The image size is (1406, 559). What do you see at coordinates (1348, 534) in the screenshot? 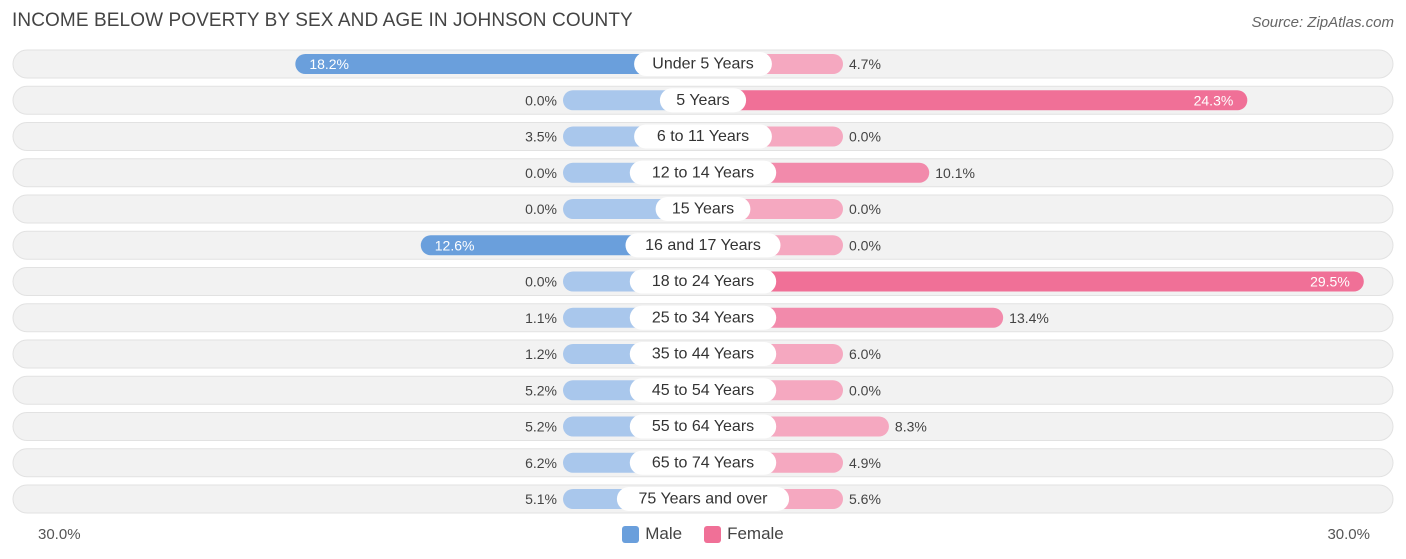
I see `axis-right-label: 30.0%` at bounding box center [1348, 534].